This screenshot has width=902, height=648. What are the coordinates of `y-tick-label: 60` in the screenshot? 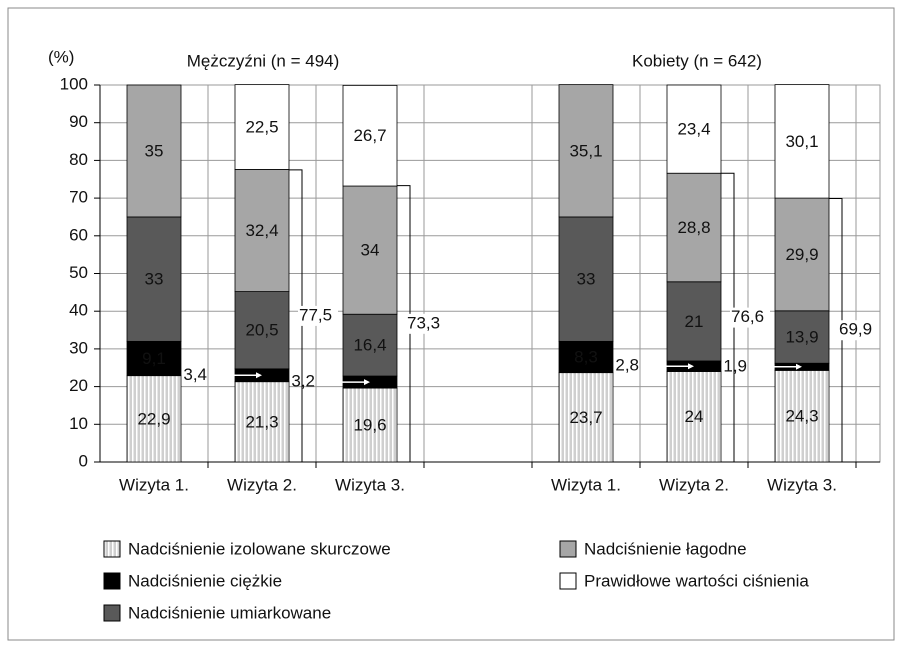 It's located at (78, 234).